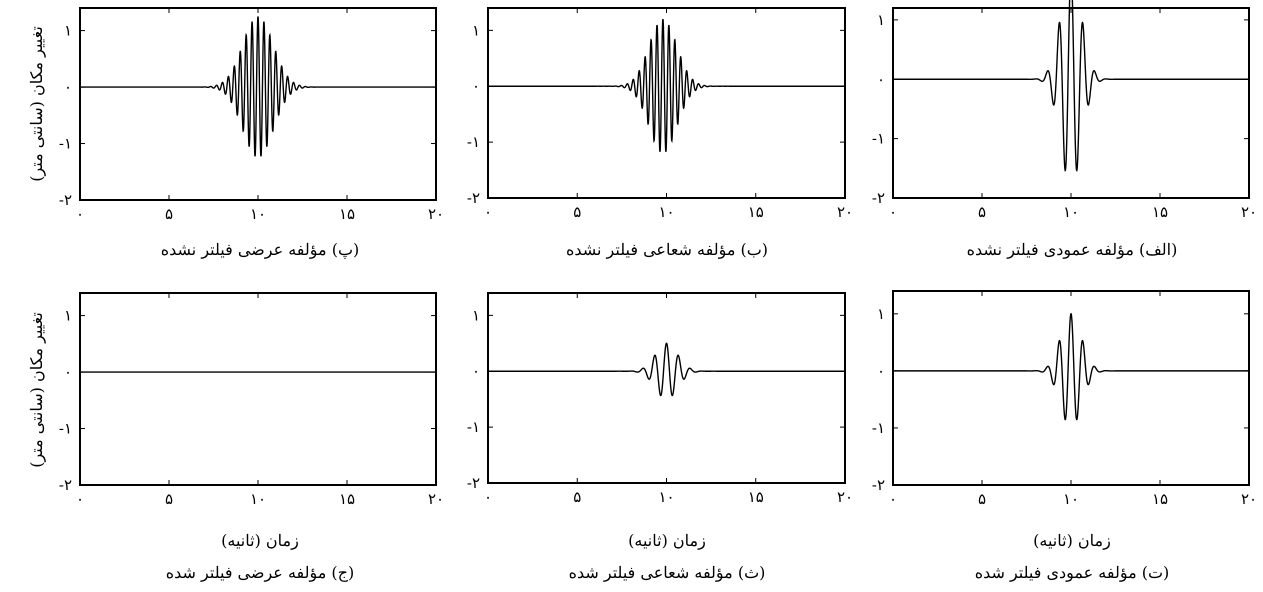  I want to click on caption-p: (پ) مؤلفه عرضی فیلتر نشده, so click(260, 249).